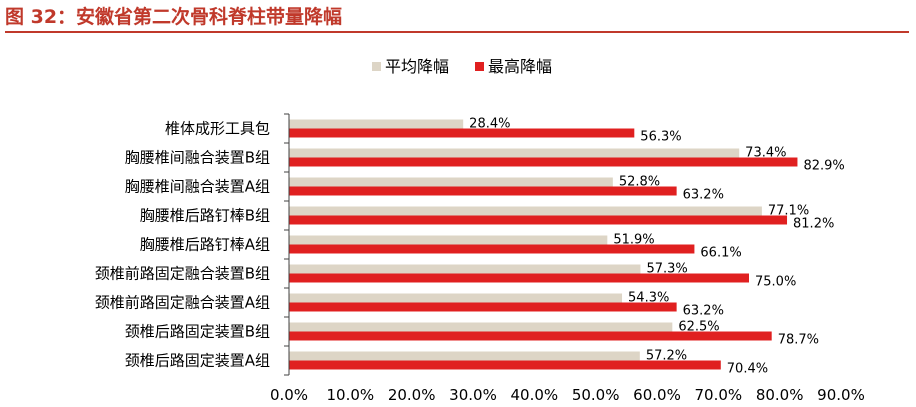 This screenshot has height=407, width=916. I want to click on data-label-max: 82.9%, so click(823, 166).